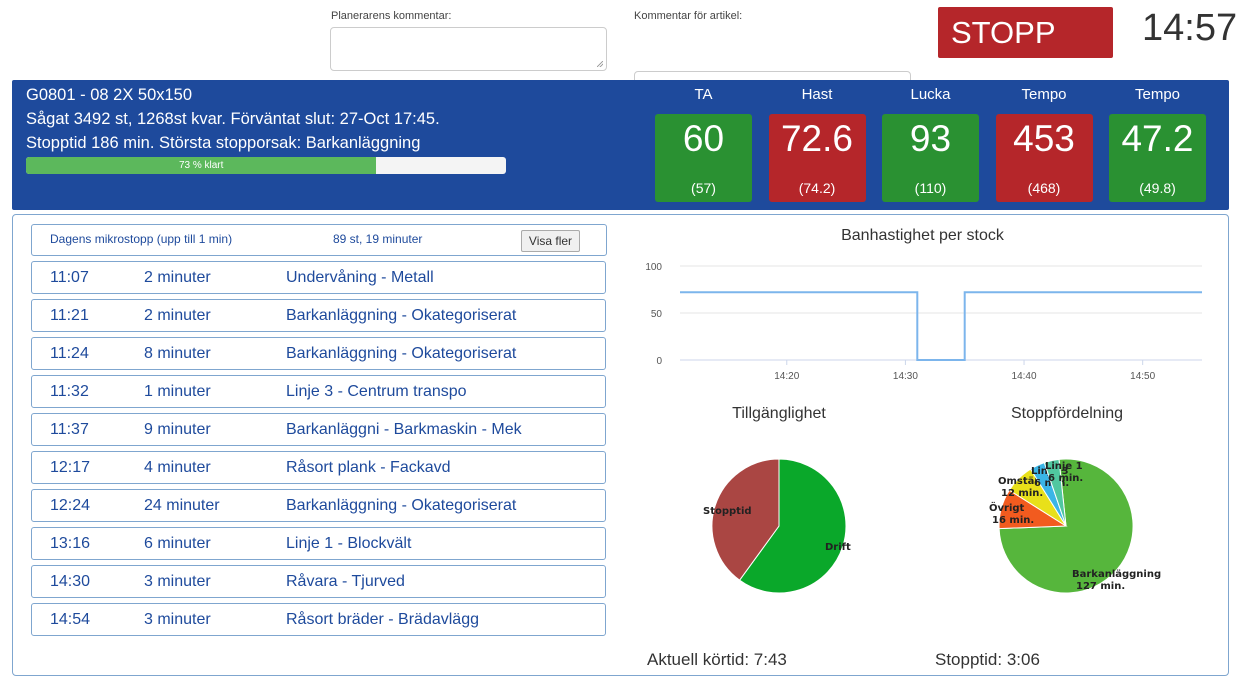  What do you see at coordinates (1116, 574) in the screenshot?
I see `pie-label: Barkanläggning` at bounding box center [1116, 574].